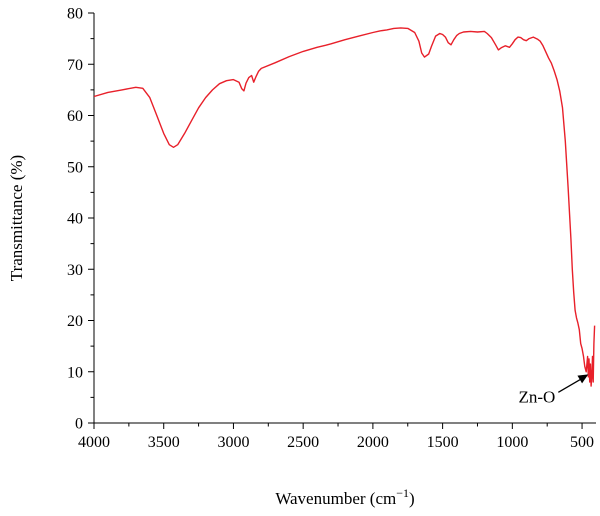 This screenshot has height=516, width=600. I want to click on y-tick-label: 10, so click(75, 372).